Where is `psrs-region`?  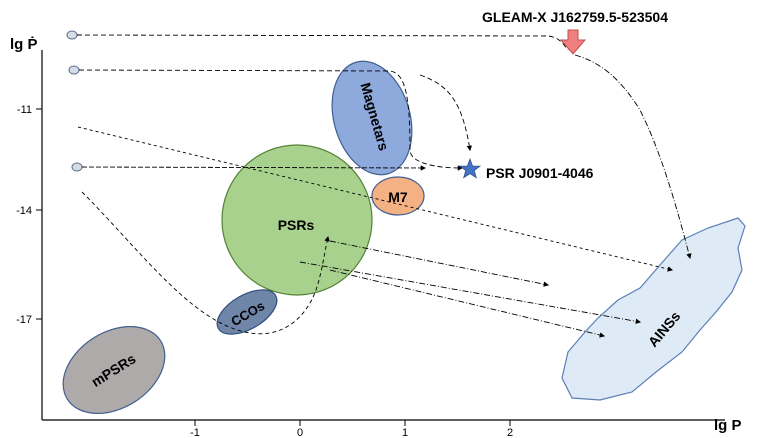 psrs-region is located at coordinates (297, 220).